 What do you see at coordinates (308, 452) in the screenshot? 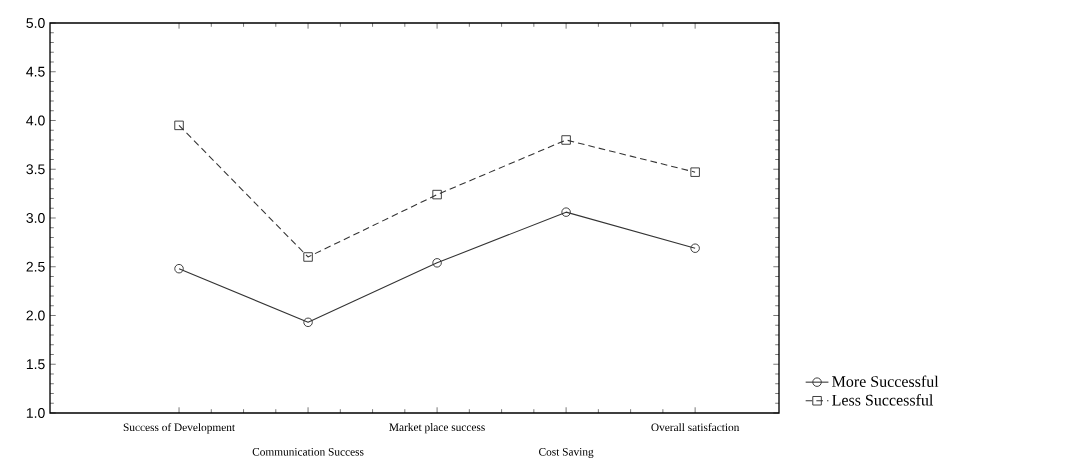
I see `x-tick-label: Communication Success` at bounding box center [308, 452].